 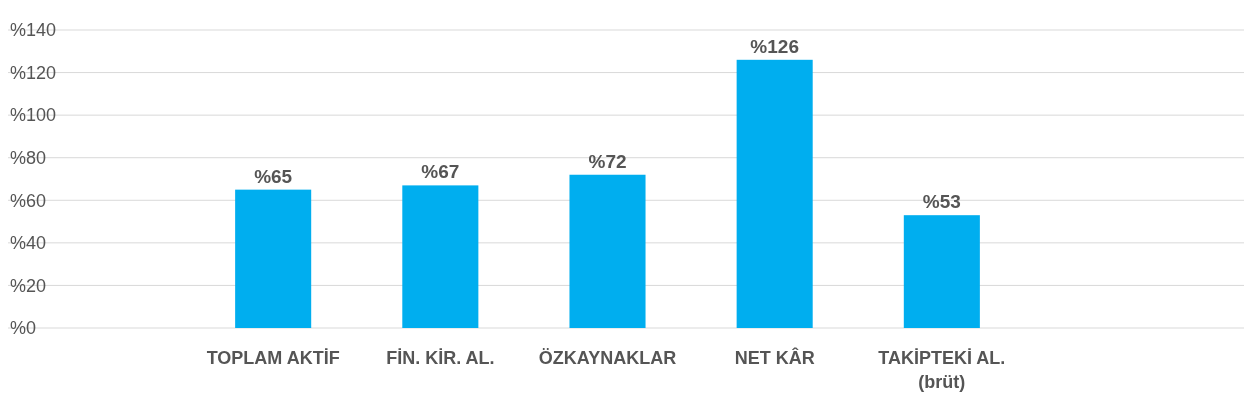 What do you see at coordinates (28, 285) in the screenshot?
I see `y-tick-label: %20` at bounding box center [28, 285].